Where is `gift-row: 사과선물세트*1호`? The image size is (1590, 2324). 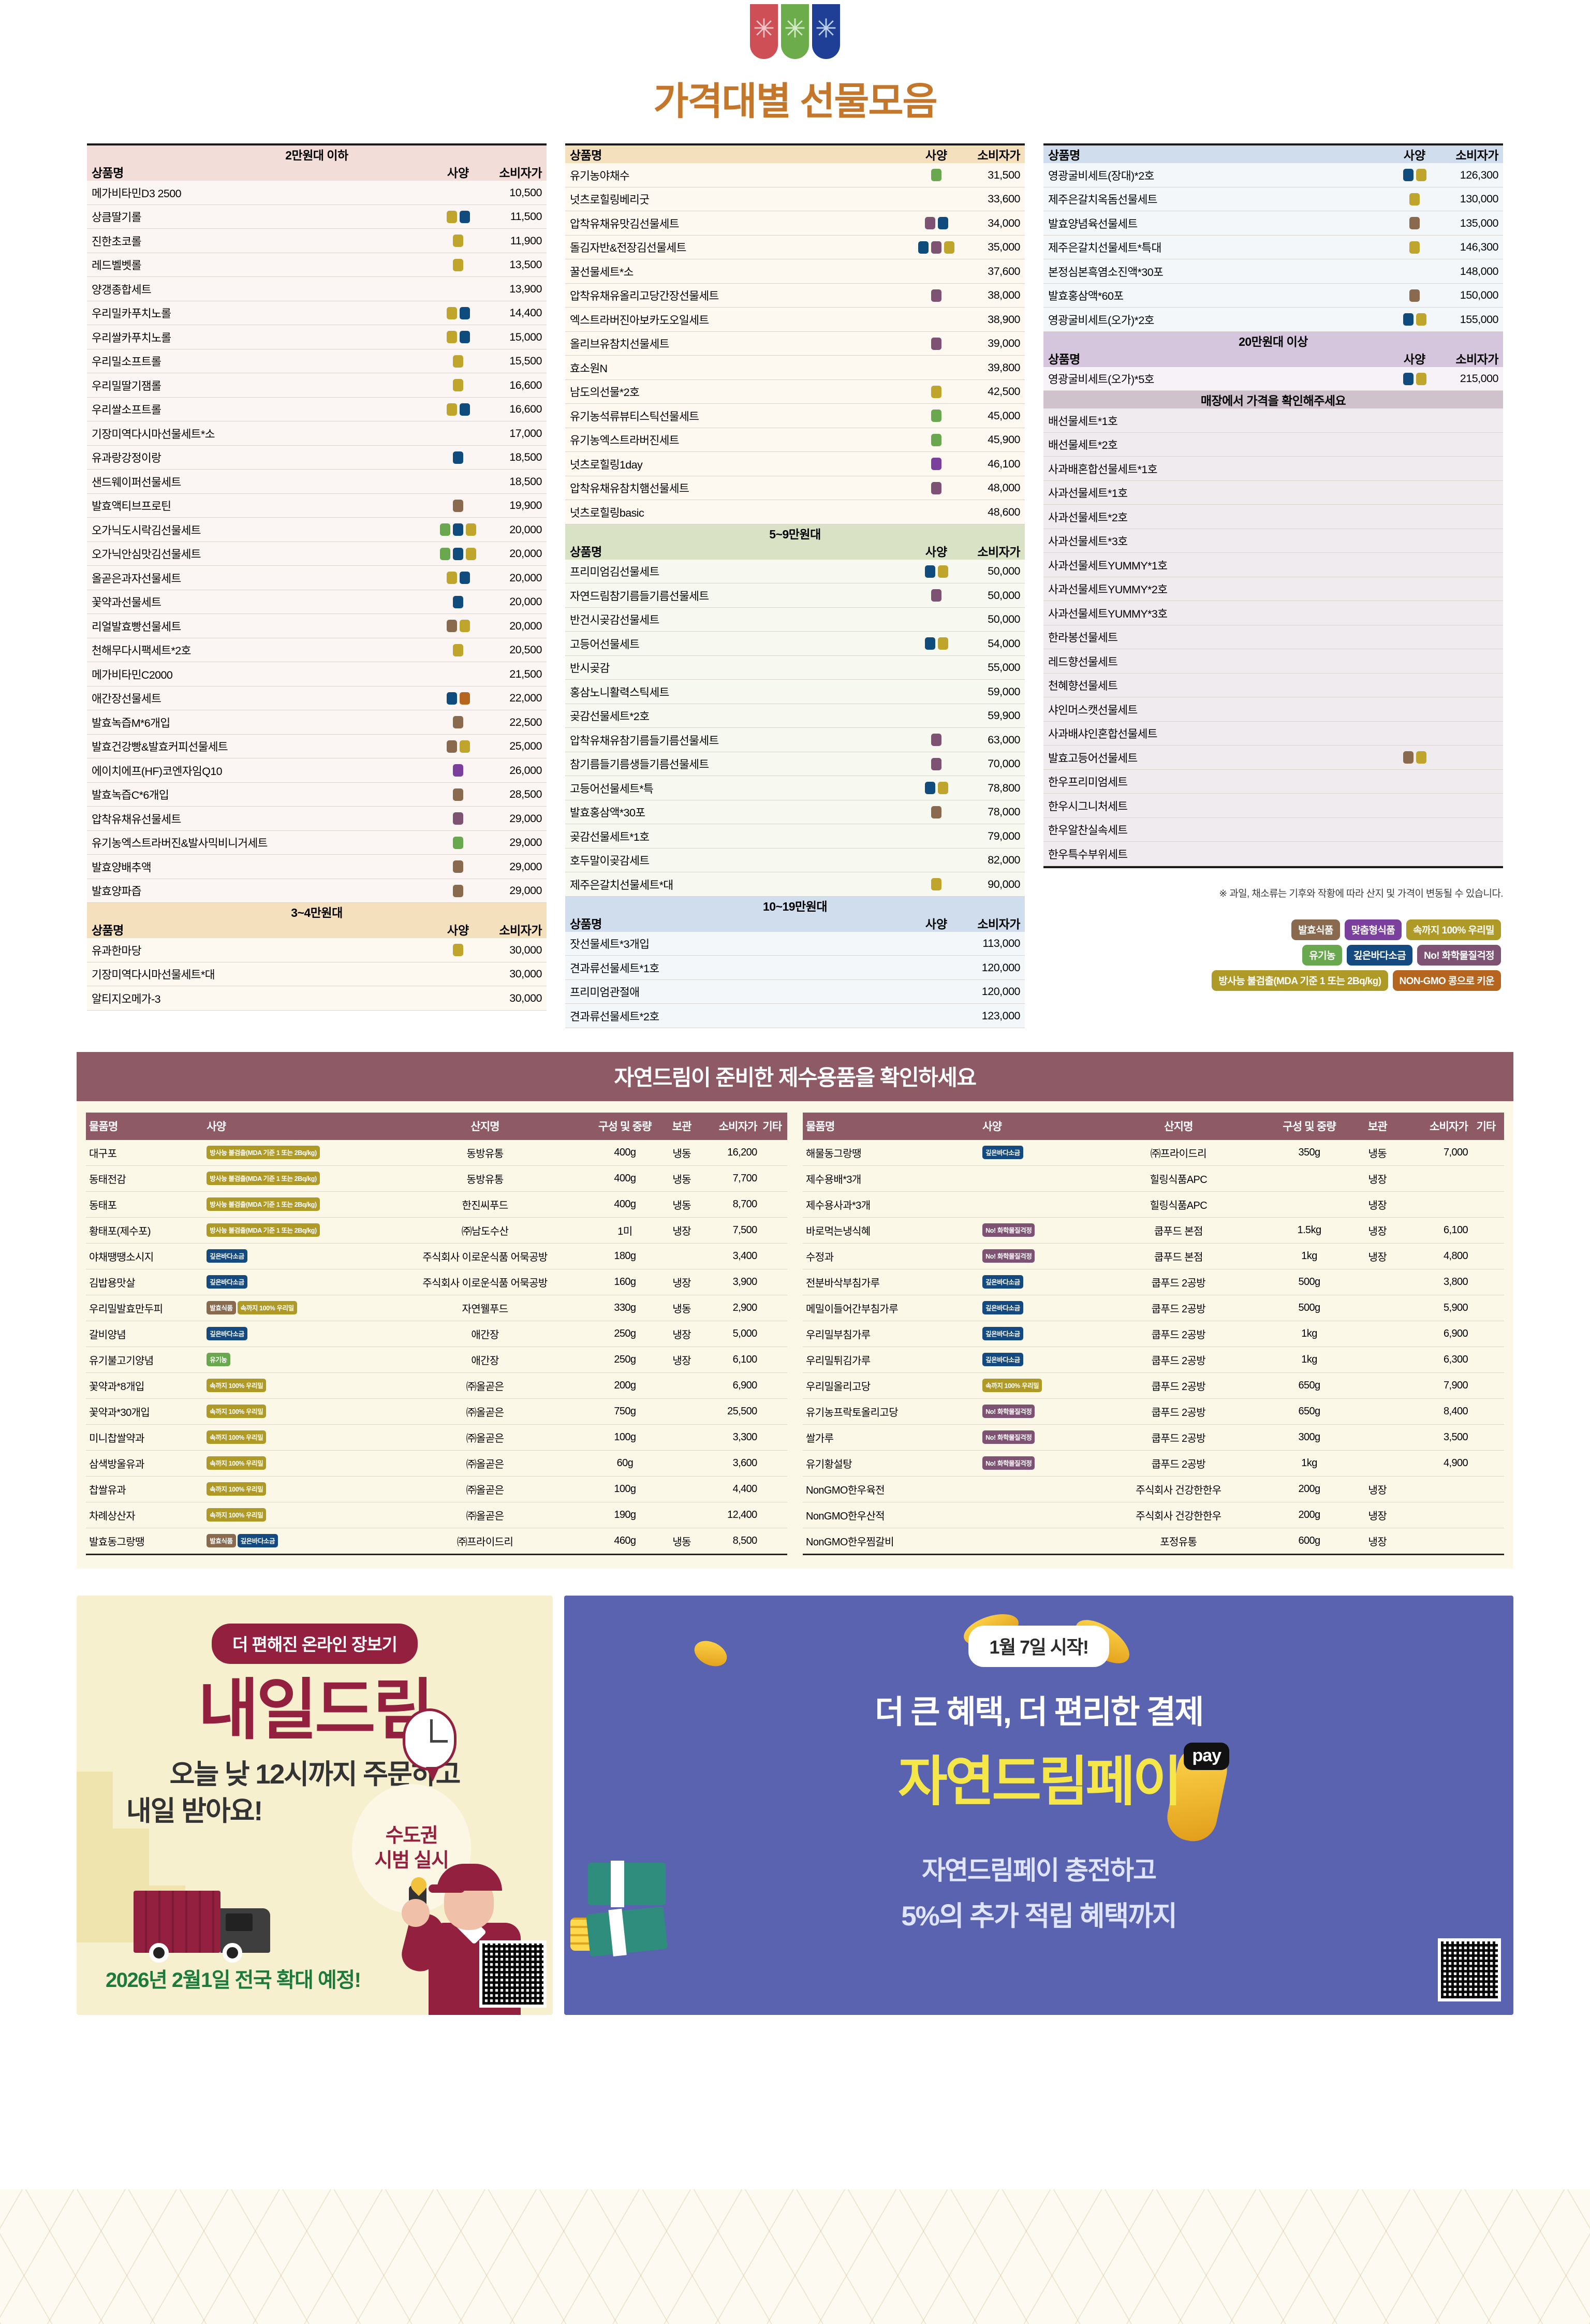 gift-row: 사과선물세트*1호 is located at coordinates (1273, 493).